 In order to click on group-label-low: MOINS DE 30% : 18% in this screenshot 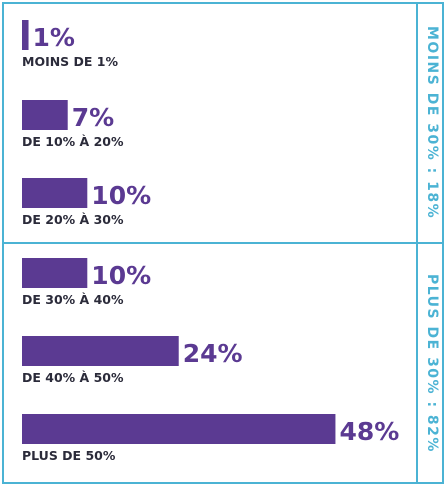, I will do `click(432, 123)`.